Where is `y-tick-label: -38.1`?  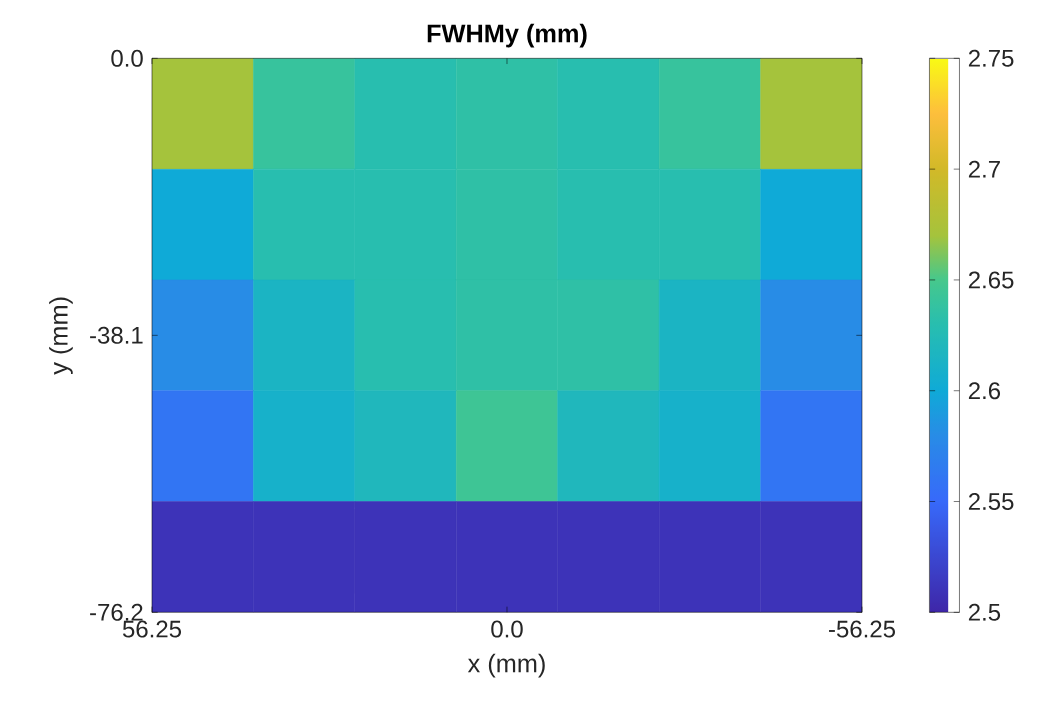 y-tick-label: -38.1 is located at coordinates (116, 335).